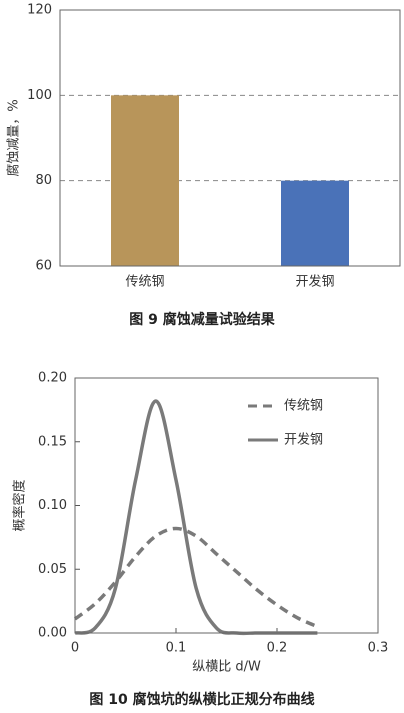 This screenshot has width=404, height=713. I want to click on y-tick-label: 0.15, so click(52, 441).